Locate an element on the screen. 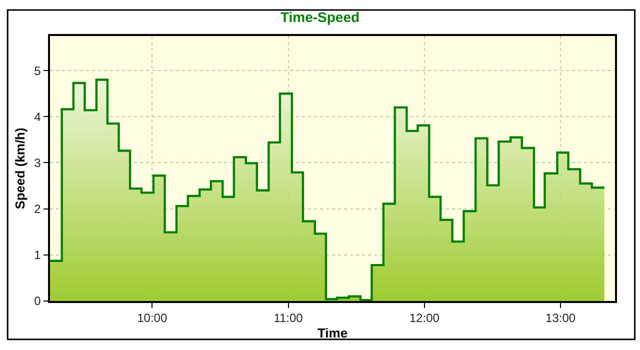 The width and height of the screenshot is (640, 350). y-tick-label: 4 is located at coordinates (38, 117).